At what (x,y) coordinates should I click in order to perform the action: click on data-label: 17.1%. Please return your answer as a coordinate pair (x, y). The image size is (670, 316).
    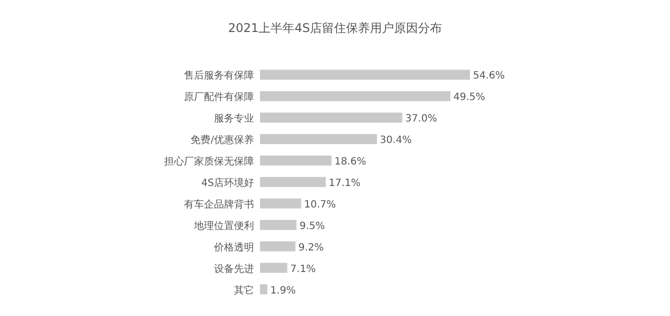
    Looking at the image, I should click on (344, 183).